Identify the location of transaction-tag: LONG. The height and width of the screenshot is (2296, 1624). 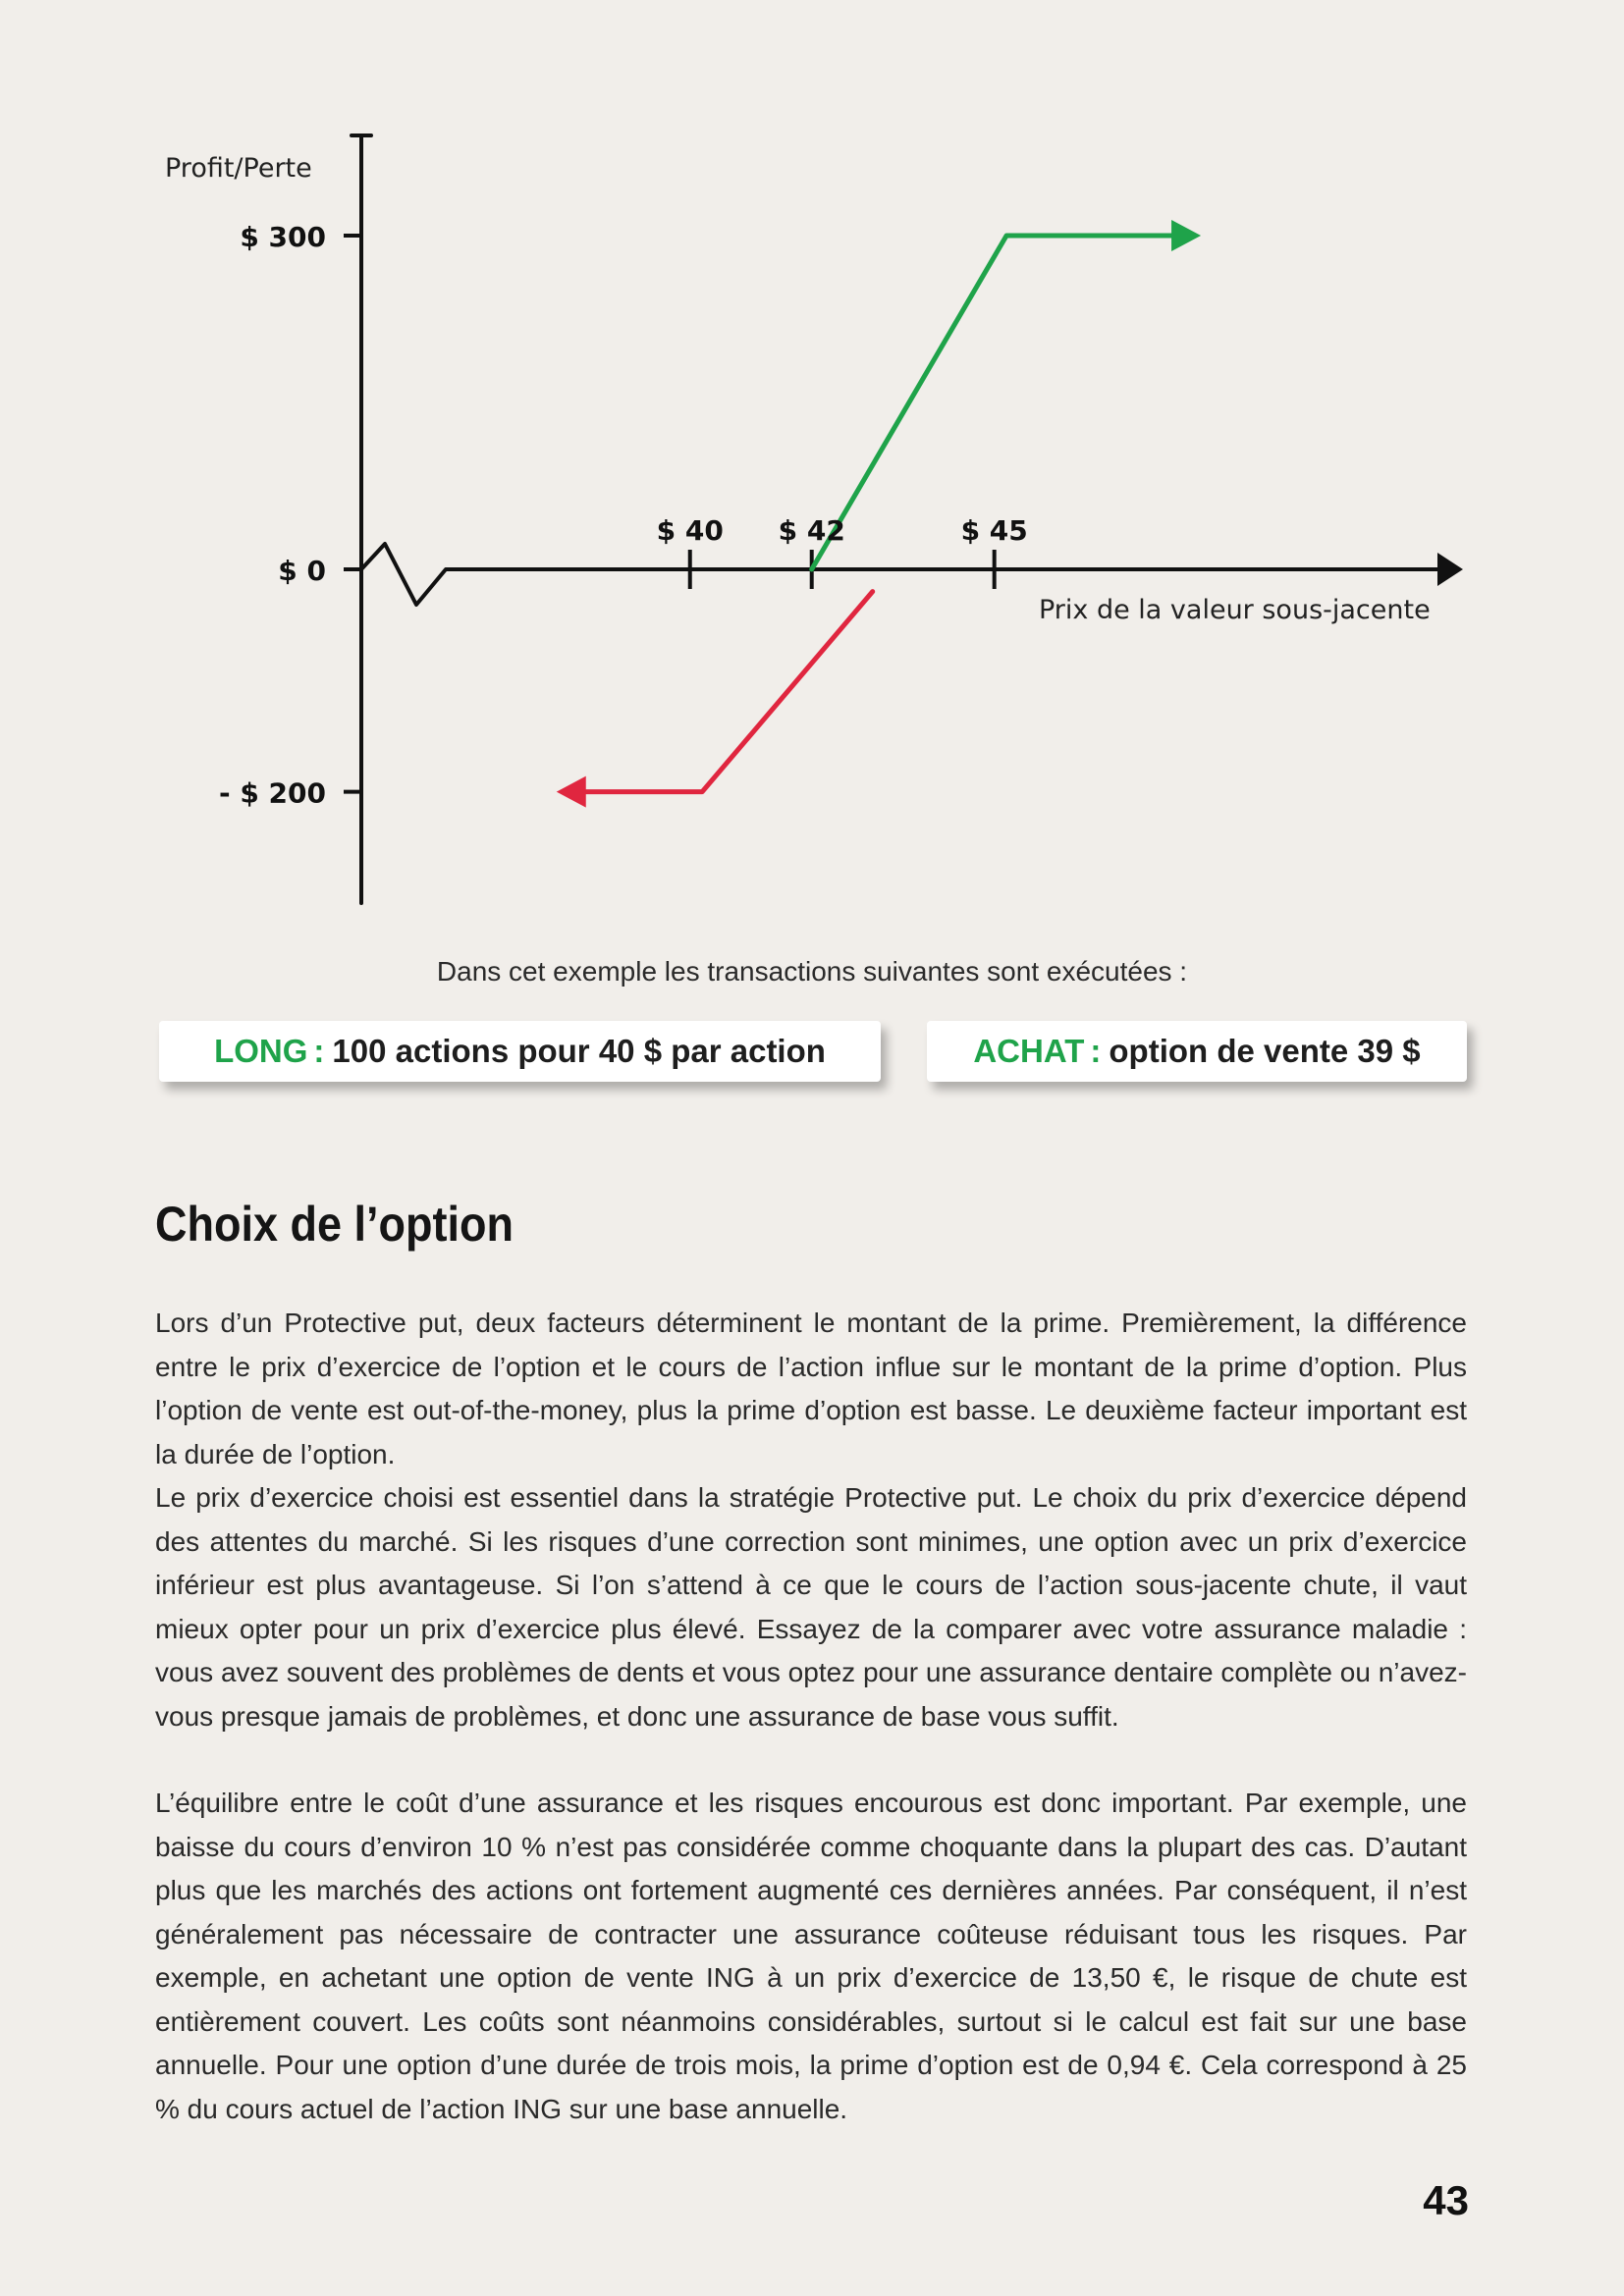
(261, 1051).